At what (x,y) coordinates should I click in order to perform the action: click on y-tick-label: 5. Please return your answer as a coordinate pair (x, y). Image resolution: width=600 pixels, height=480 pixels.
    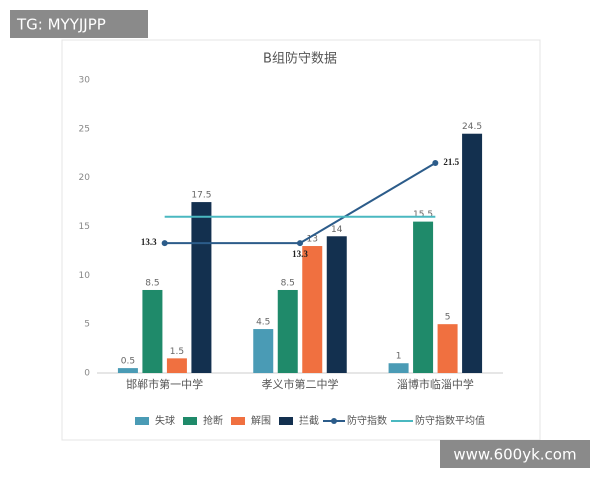
    Looking at the image, I should click on (87, 325).